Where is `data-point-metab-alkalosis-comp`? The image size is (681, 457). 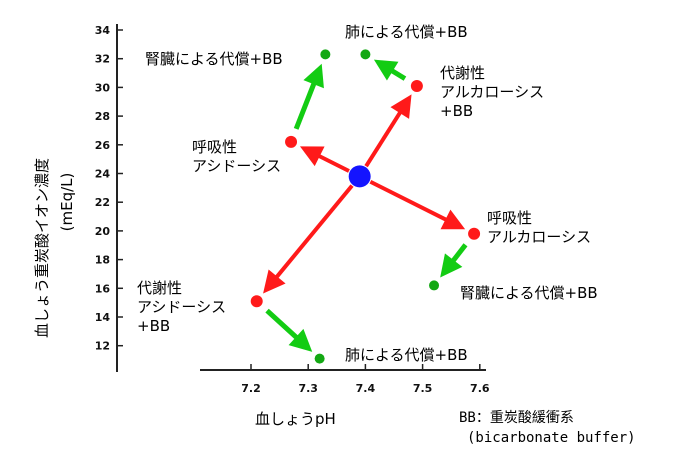
data-point-metab-alkalosis-comp is located at coordinates (365, 54).